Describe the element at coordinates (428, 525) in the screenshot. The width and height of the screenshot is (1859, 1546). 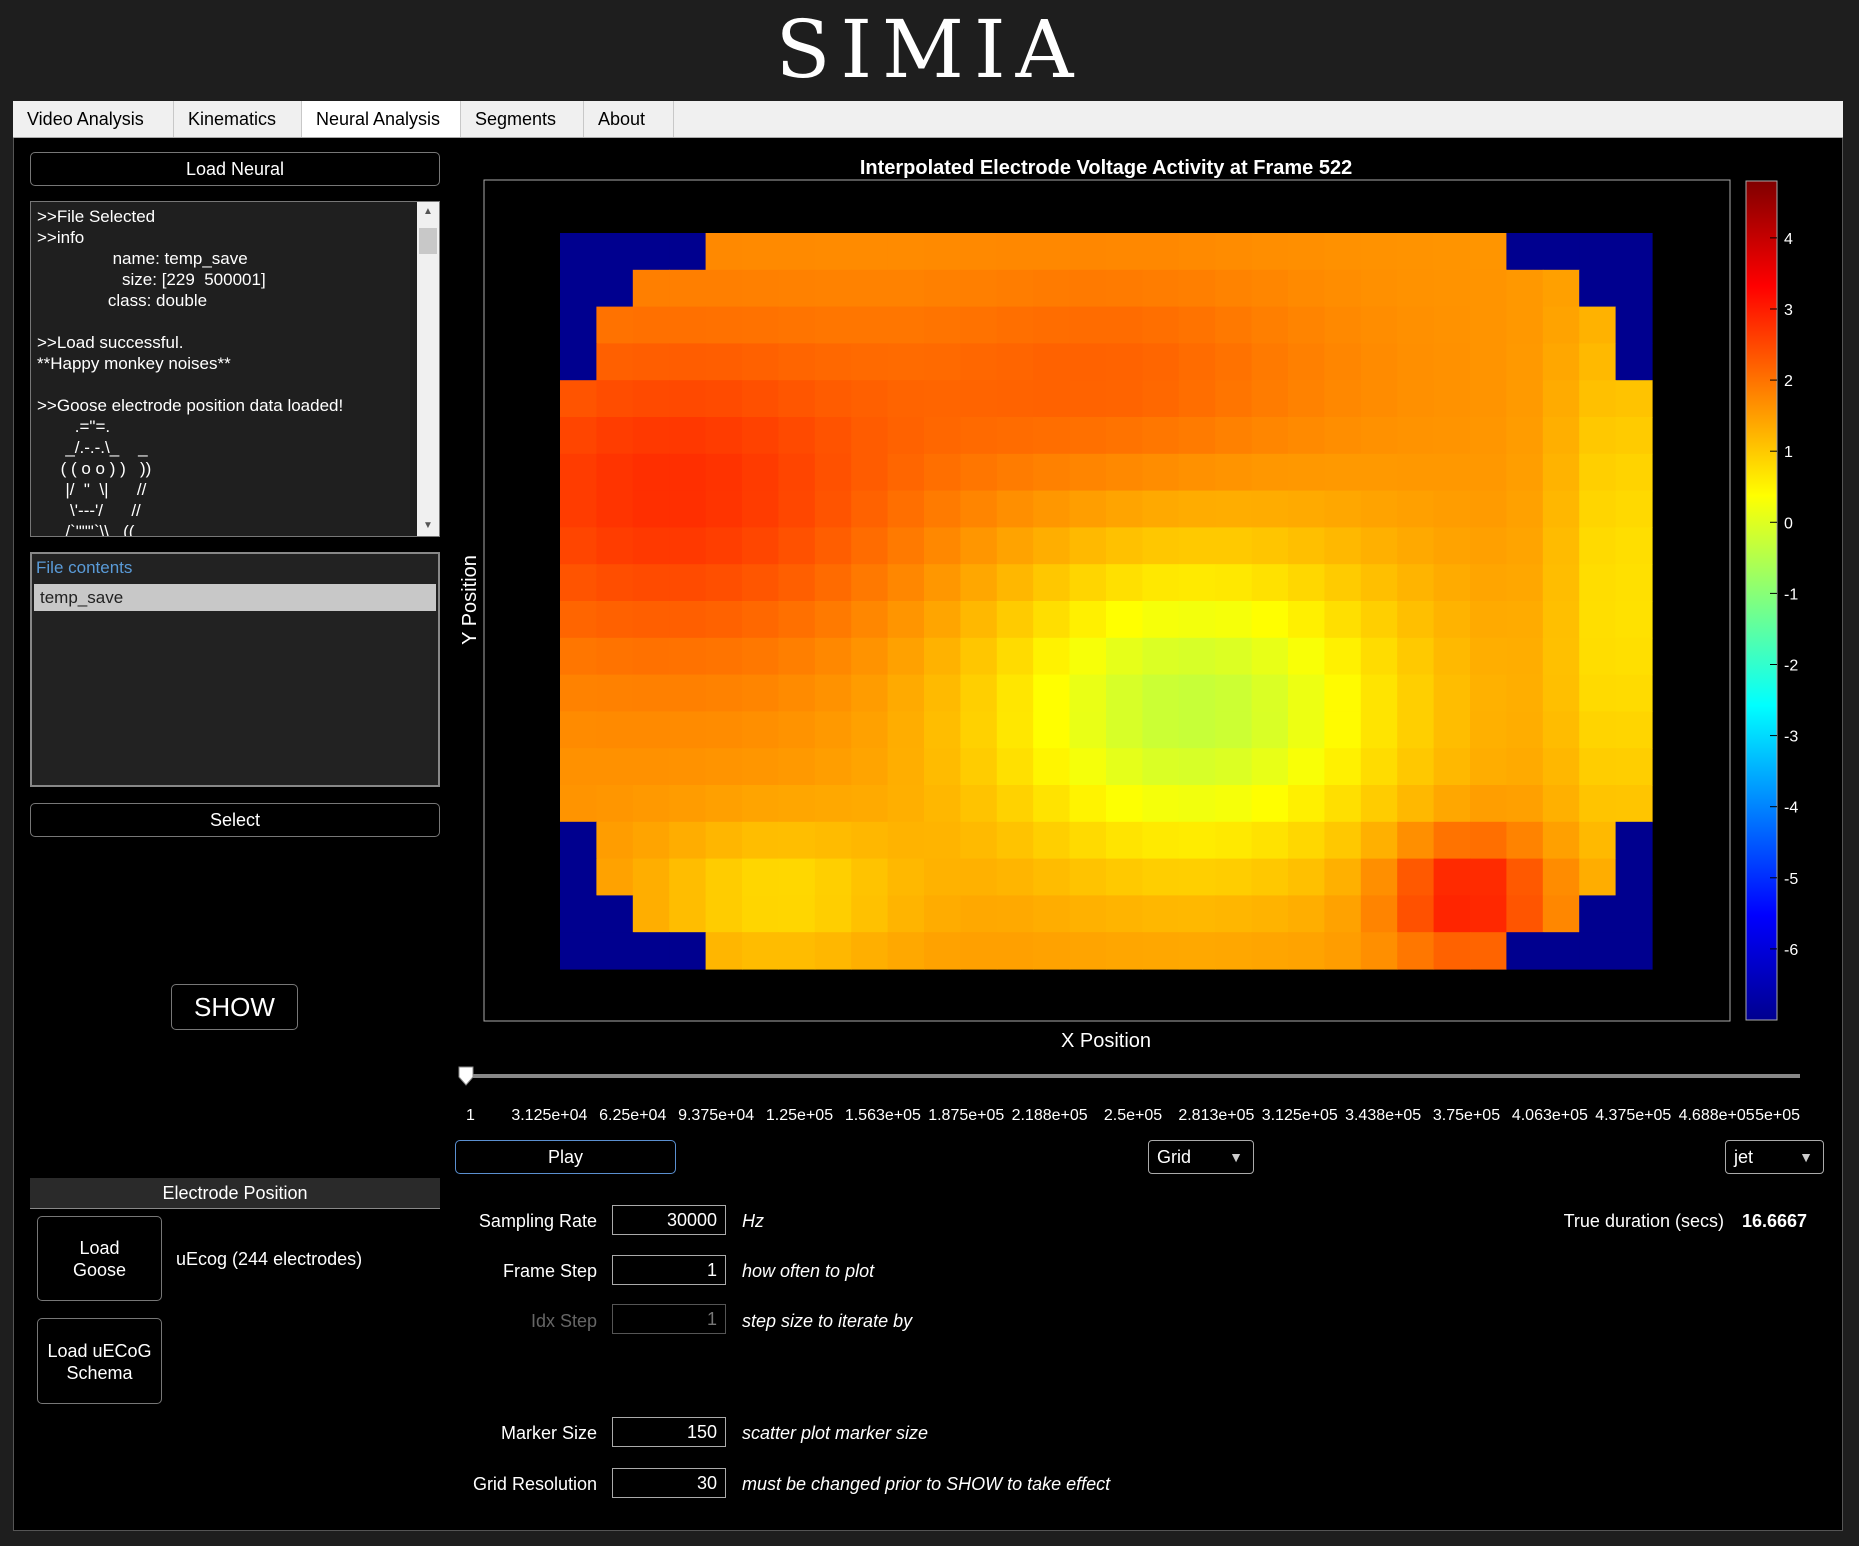
I see `scroll-down-icon: ▼` at that location.